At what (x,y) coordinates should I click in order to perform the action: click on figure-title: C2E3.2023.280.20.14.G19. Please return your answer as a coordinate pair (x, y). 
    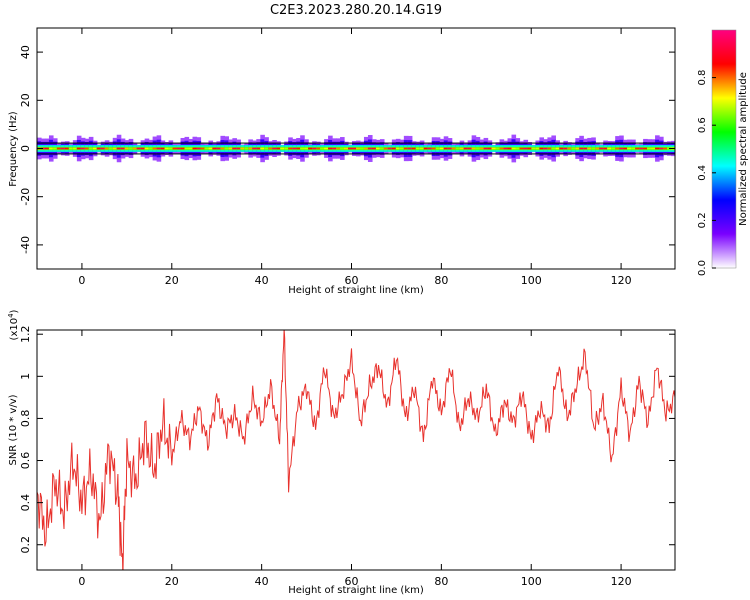
    Looking at the image, I should click on (356, 10).